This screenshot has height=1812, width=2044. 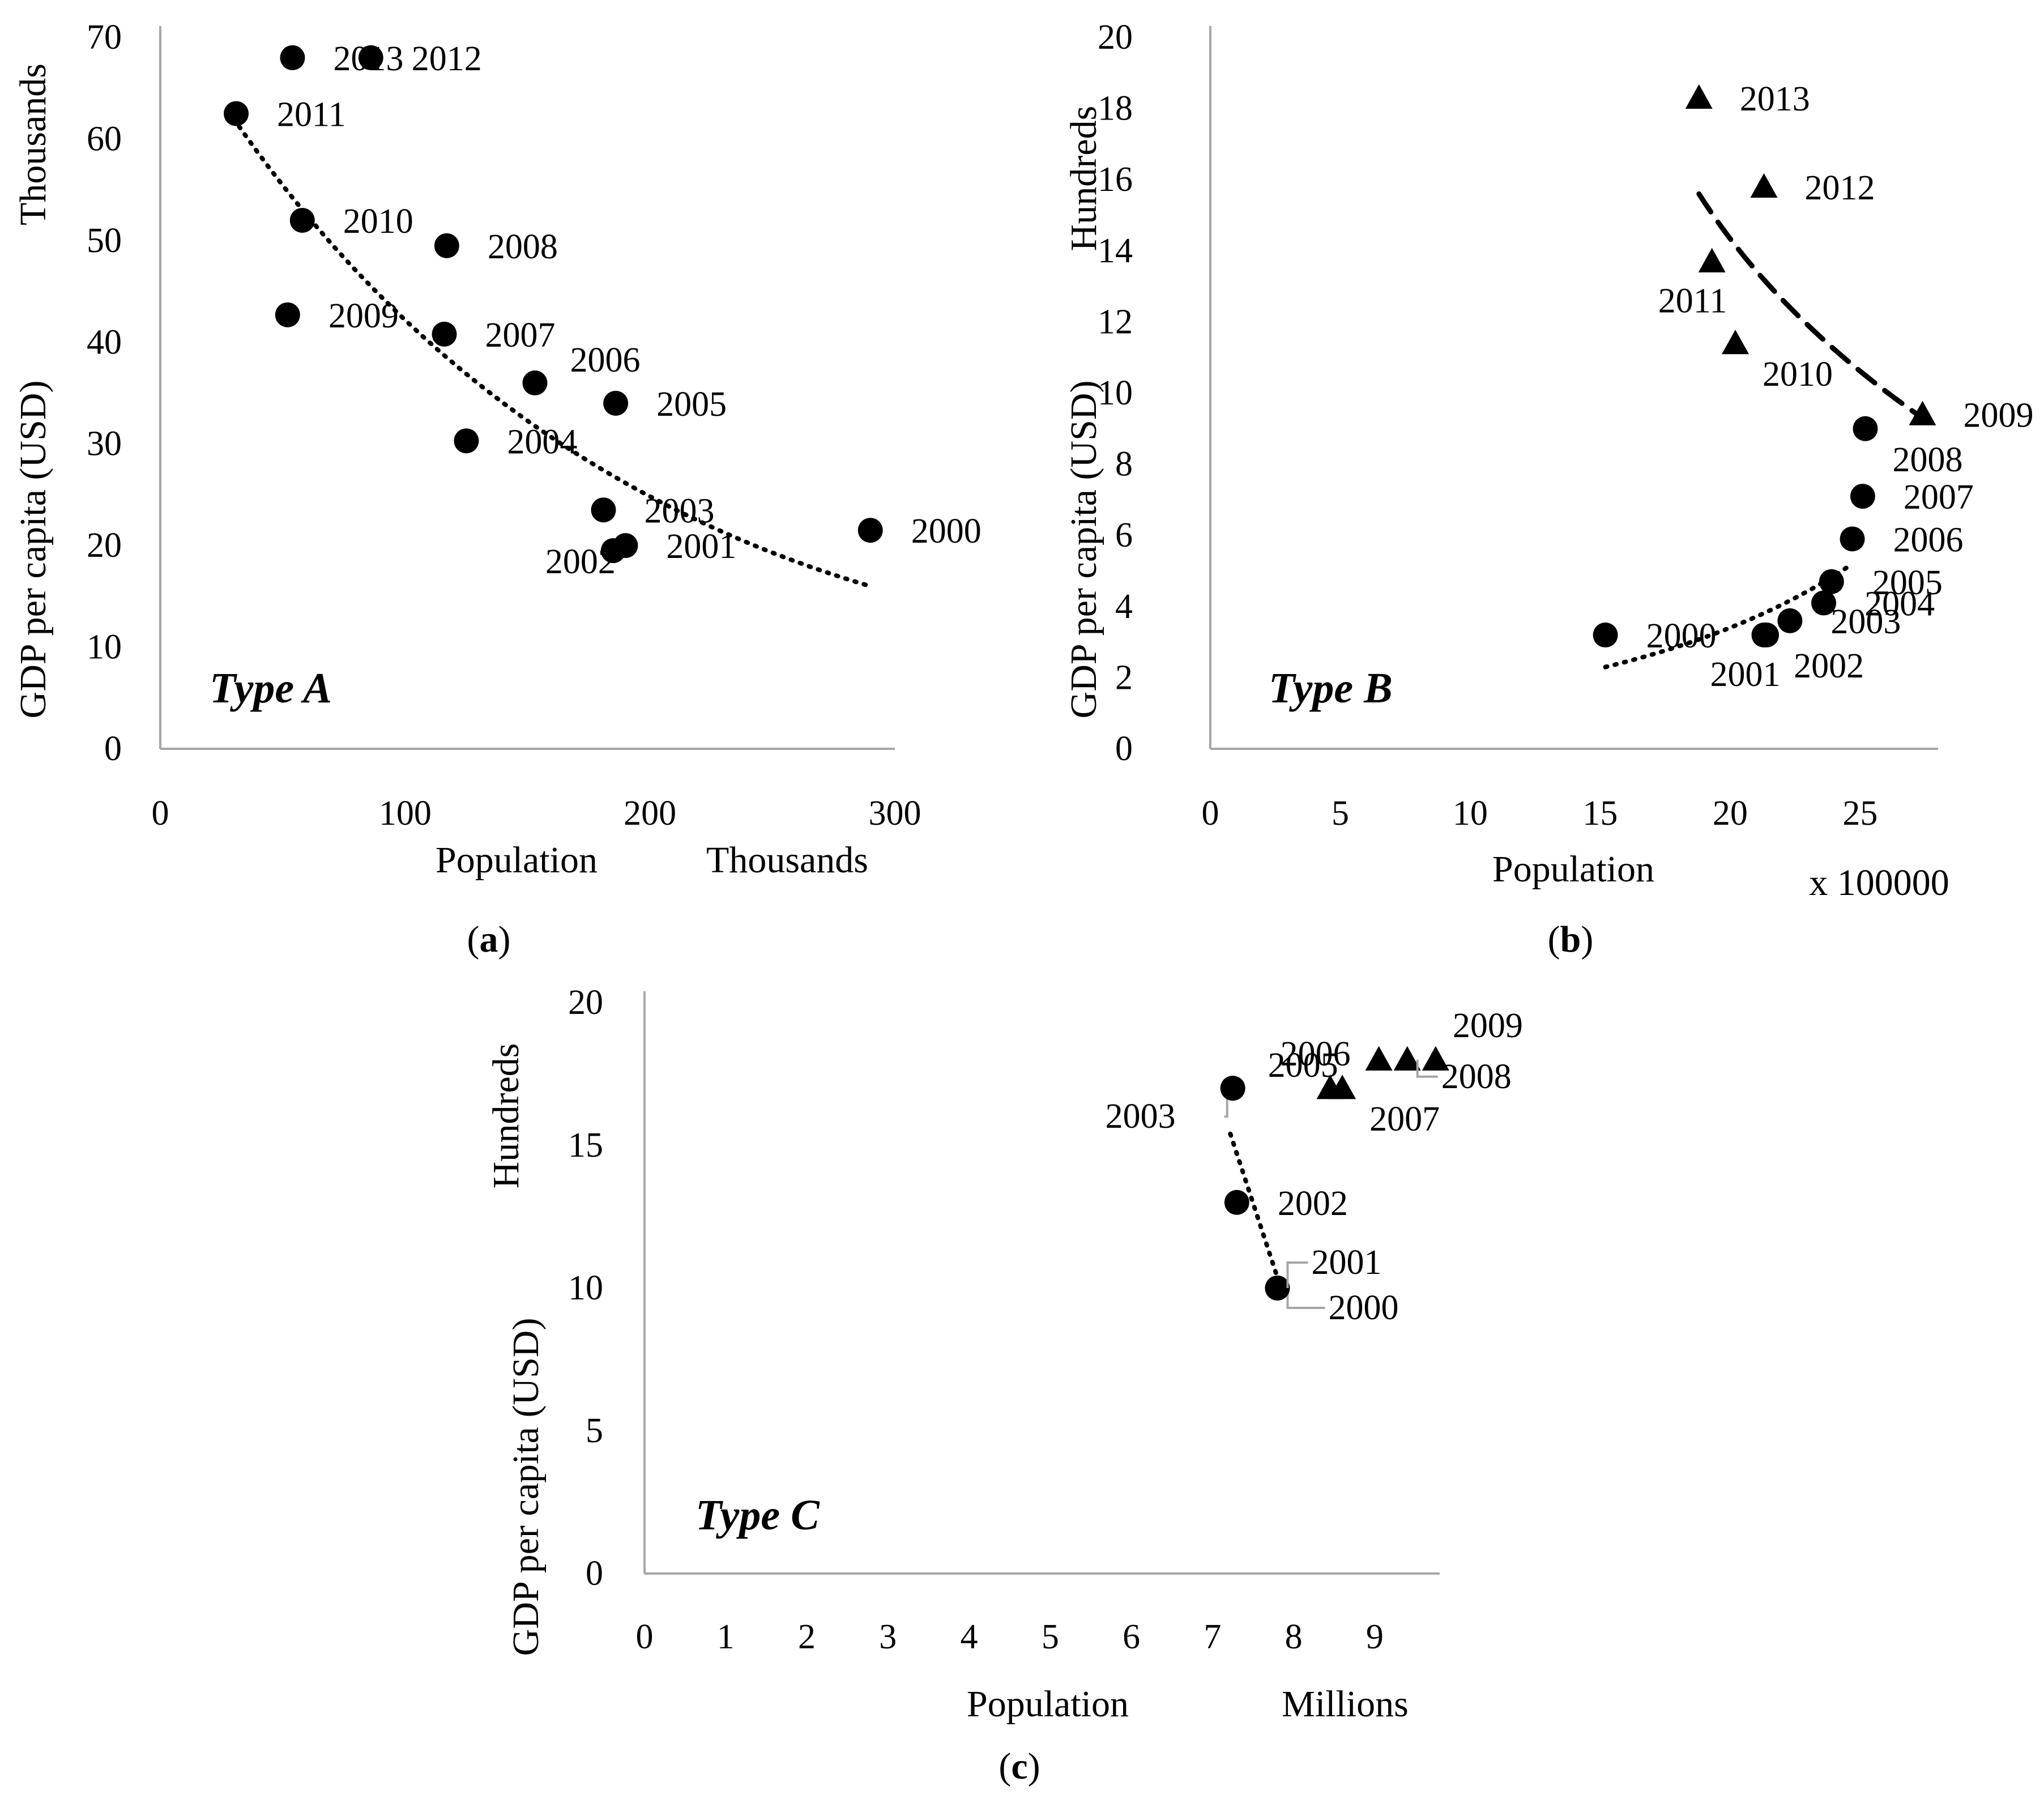 I want to click on x-tick-label: 2, so click(x=807, y=1637).